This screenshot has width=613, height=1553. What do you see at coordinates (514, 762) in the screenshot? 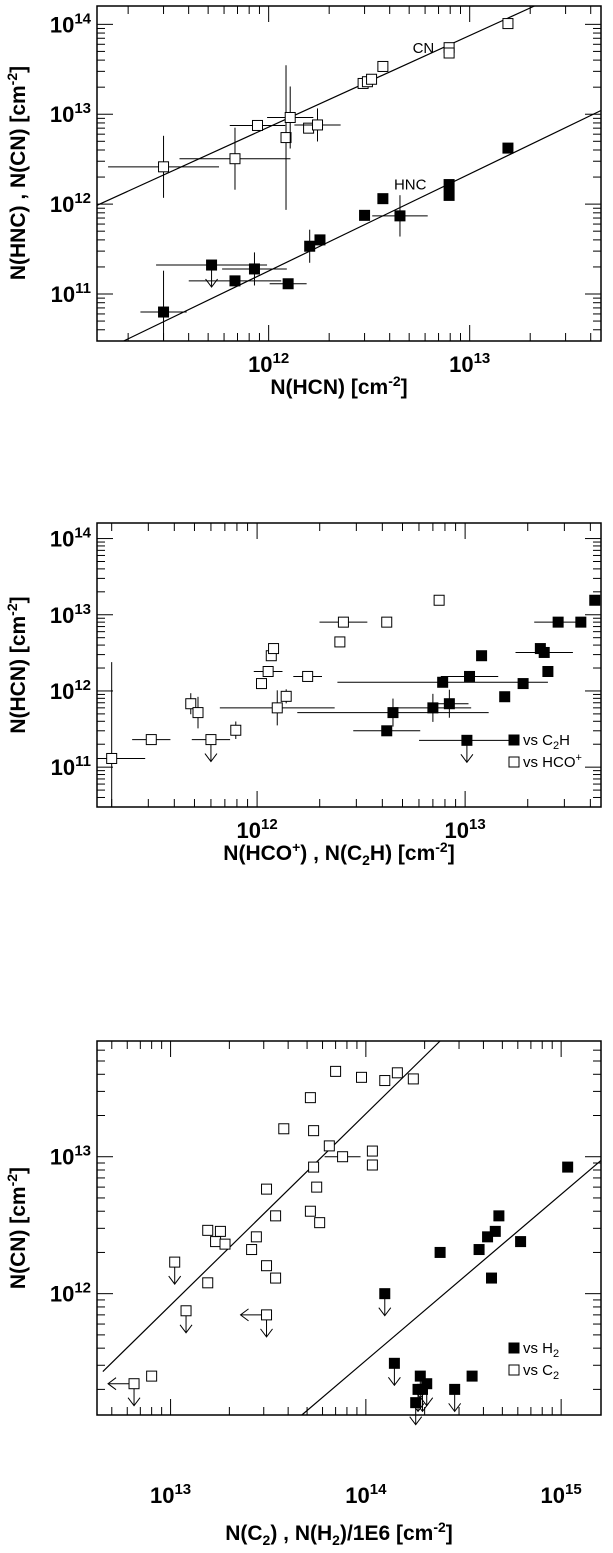
I see `legend-open-marker` at bounding box center [514, 762].